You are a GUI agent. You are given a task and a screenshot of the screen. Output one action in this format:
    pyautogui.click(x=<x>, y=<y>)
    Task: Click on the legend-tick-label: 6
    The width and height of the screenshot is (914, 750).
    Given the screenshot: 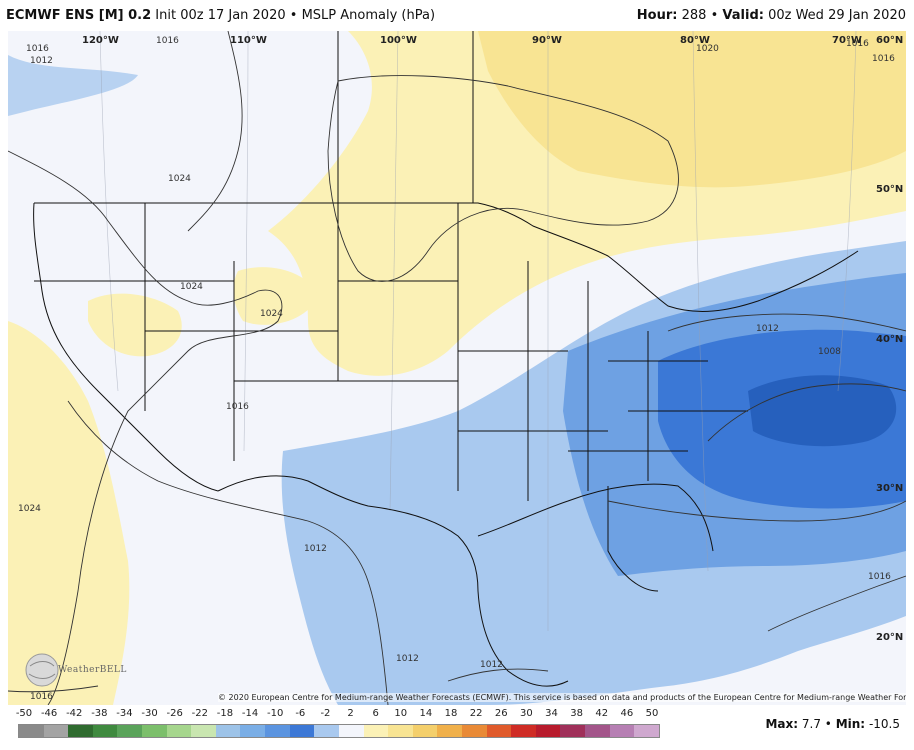 What is the action you would take?
    pyautogui.click(x=375, y=713)
    